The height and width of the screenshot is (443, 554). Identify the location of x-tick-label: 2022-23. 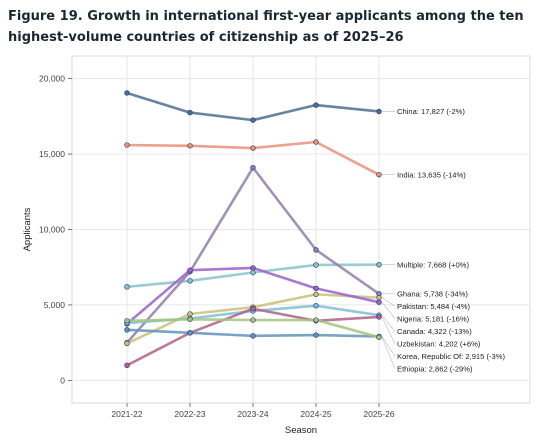
(189, 414).